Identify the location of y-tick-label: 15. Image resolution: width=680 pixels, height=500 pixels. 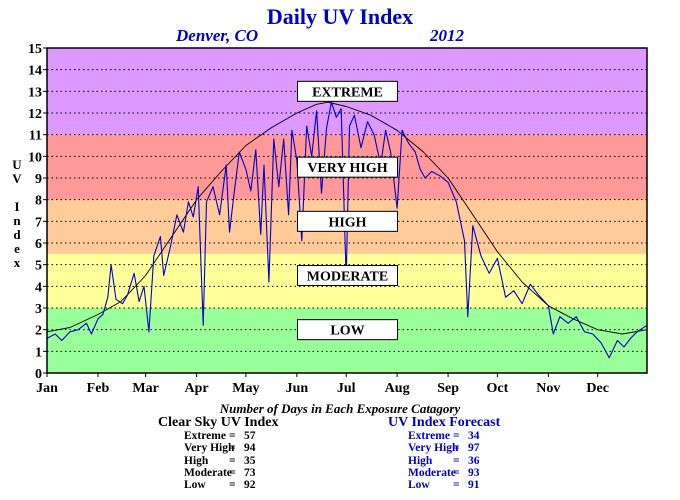
(35, 49).